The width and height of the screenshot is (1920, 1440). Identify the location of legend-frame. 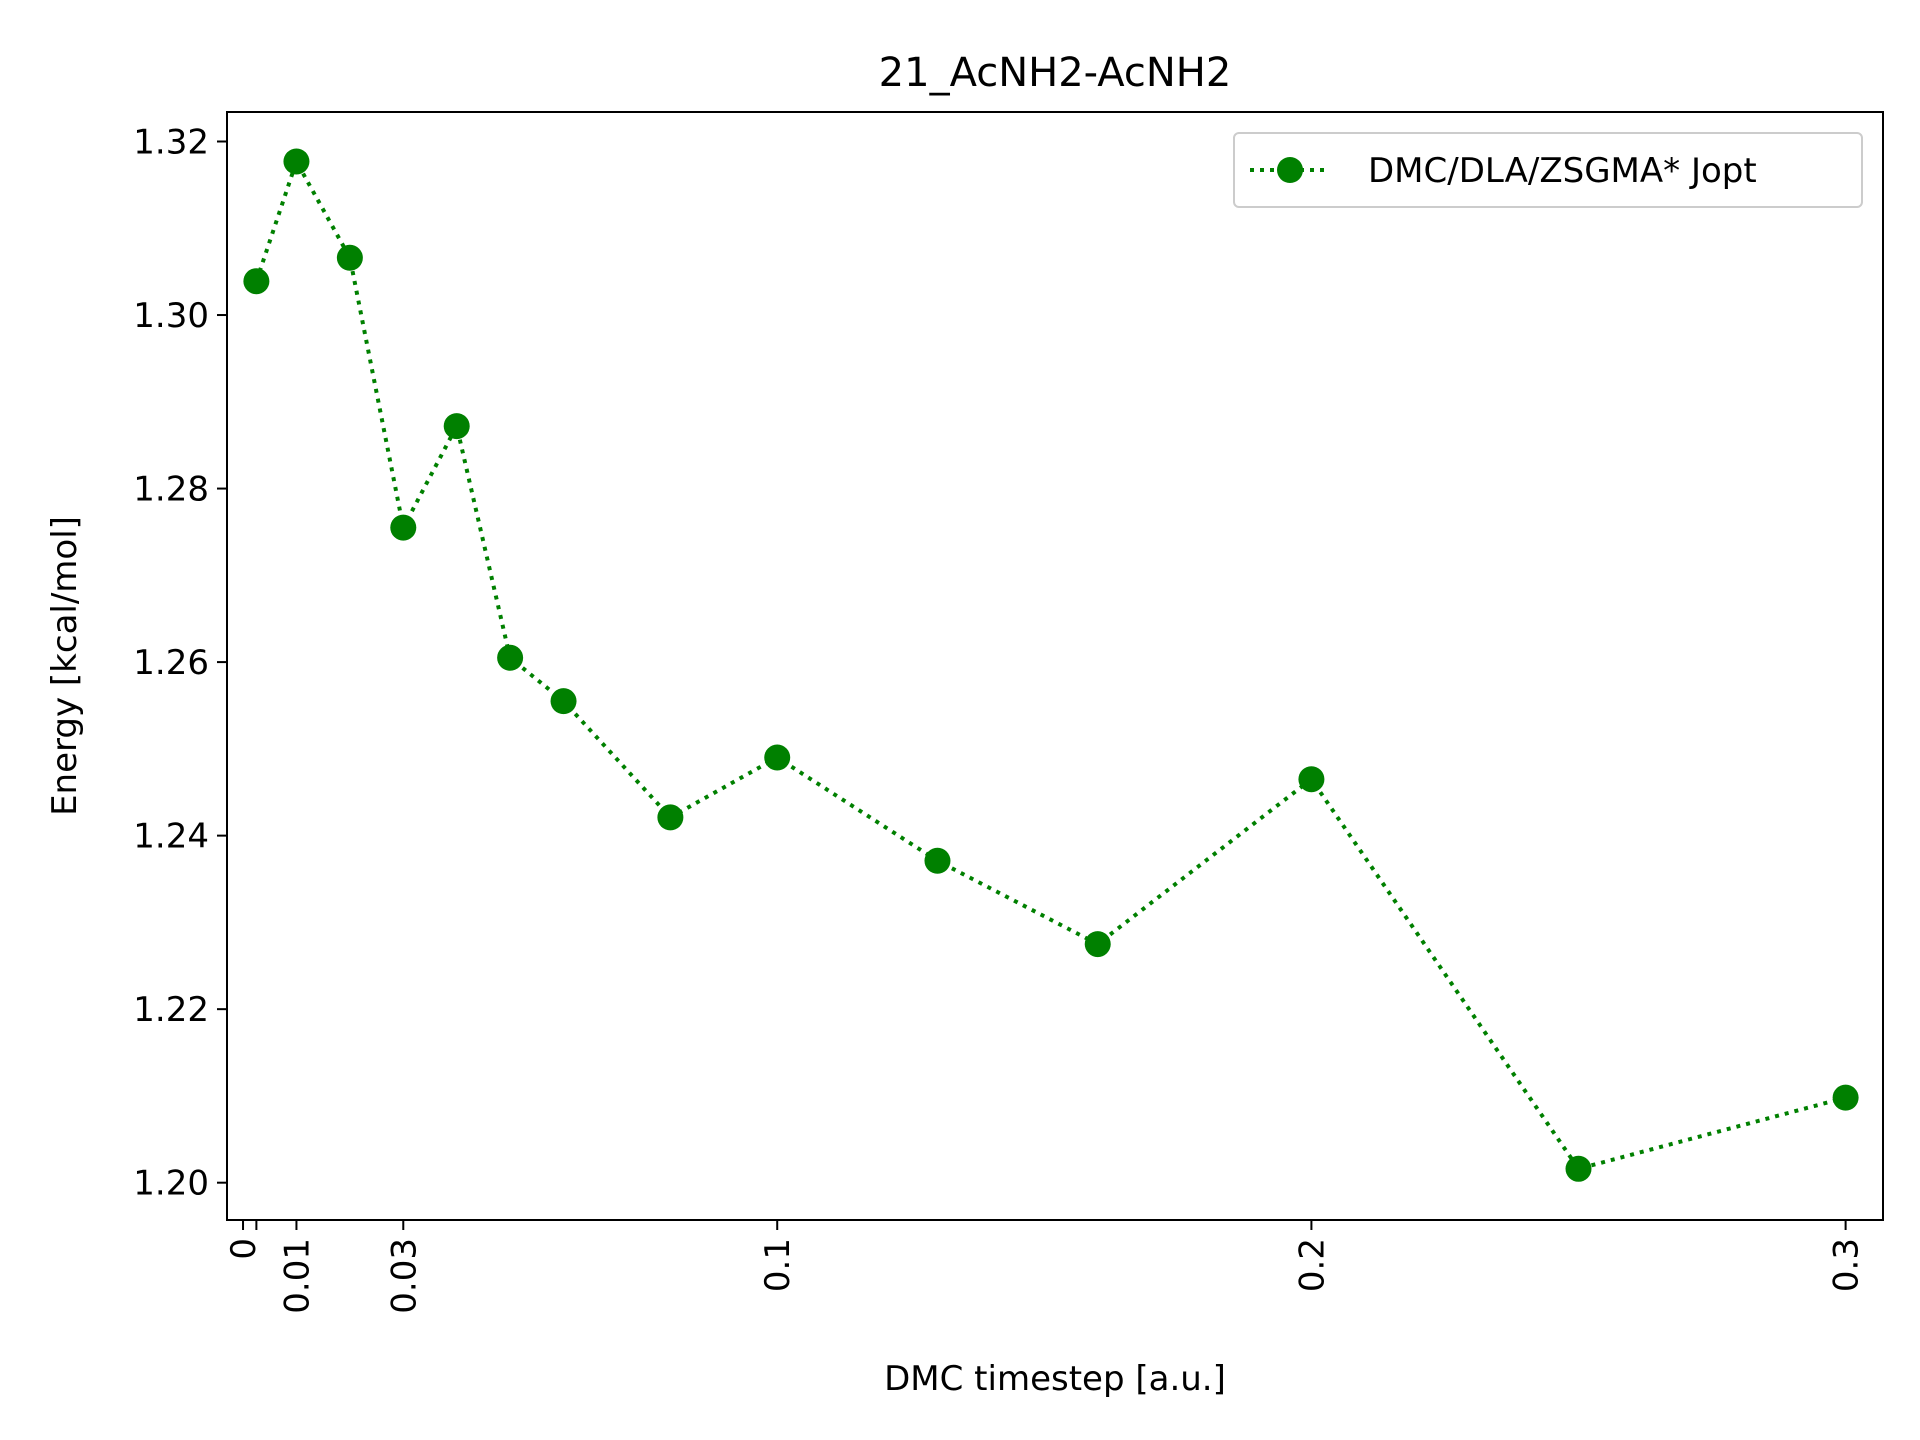
(1548, 170).